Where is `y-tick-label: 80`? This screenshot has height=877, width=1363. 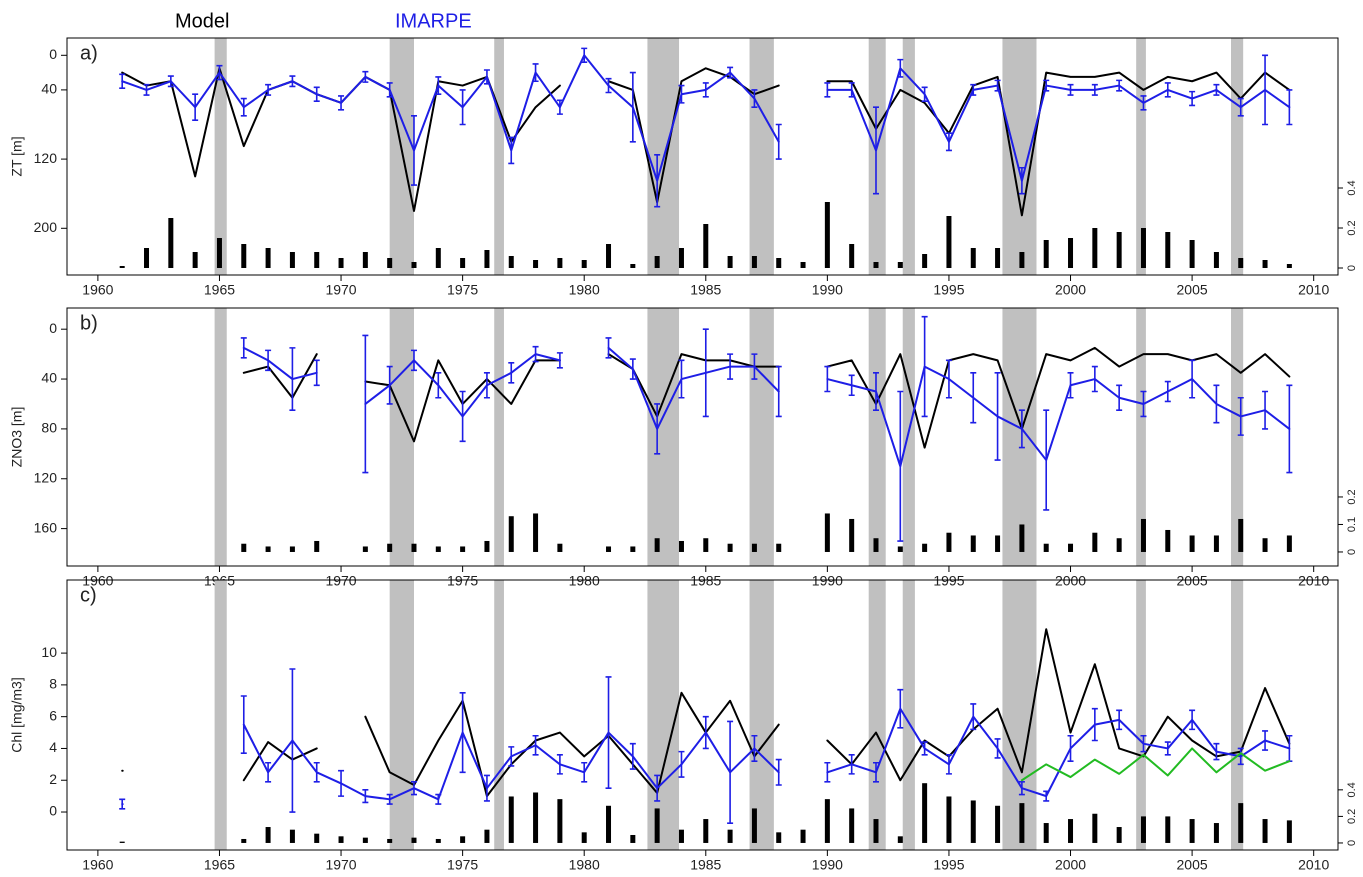
y-tick-label: 80 is located at coordinates (49, 428).